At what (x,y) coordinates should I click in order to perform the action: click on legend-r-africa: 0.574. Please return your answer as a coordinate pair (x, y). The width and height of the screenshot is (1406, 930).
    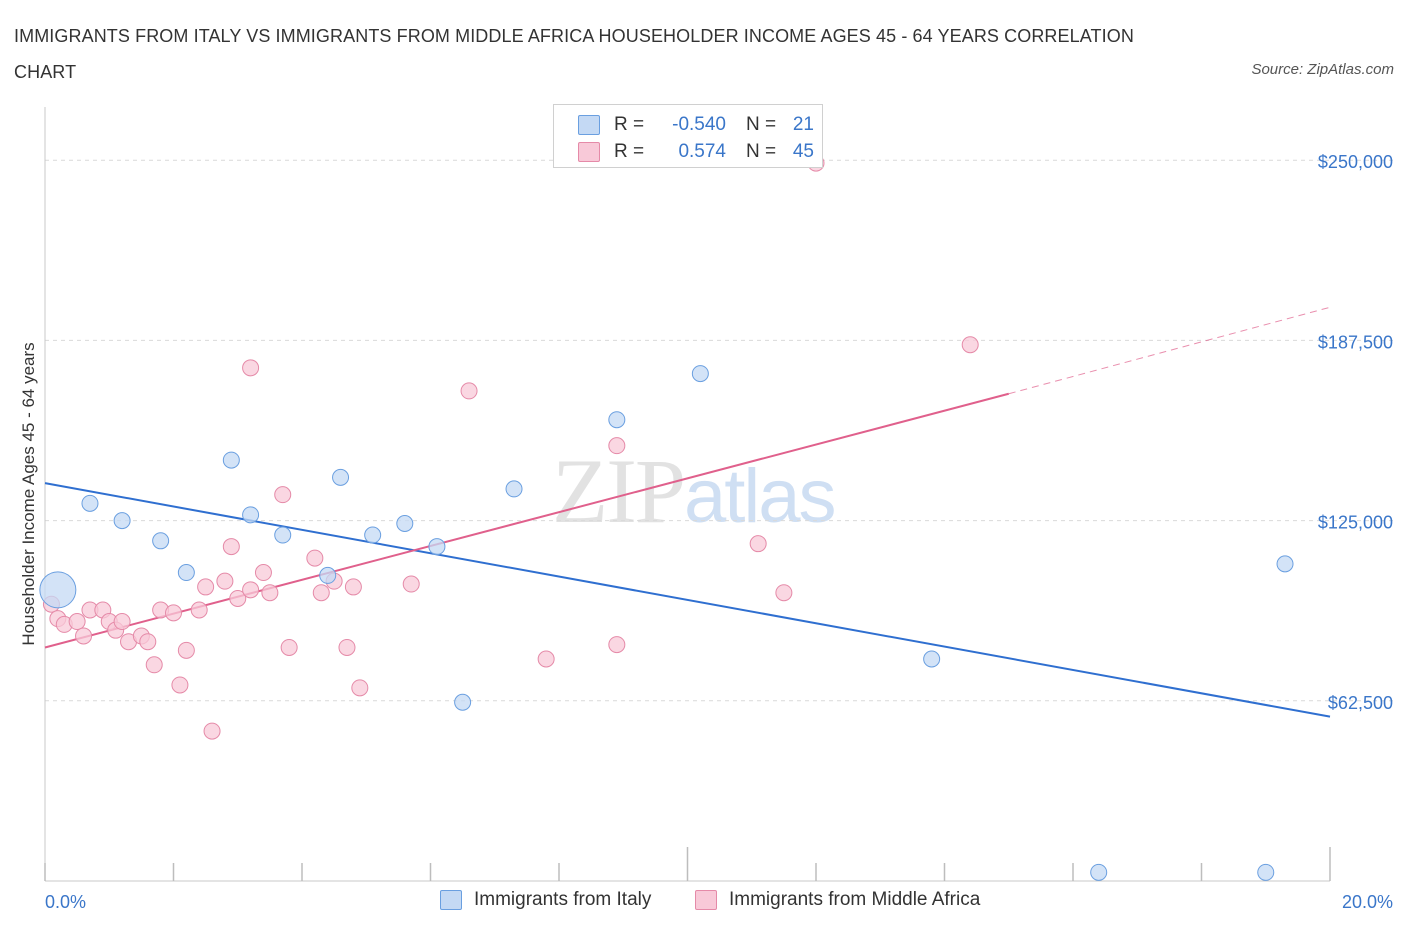
    Looking at the image, I should click on (702, 151).